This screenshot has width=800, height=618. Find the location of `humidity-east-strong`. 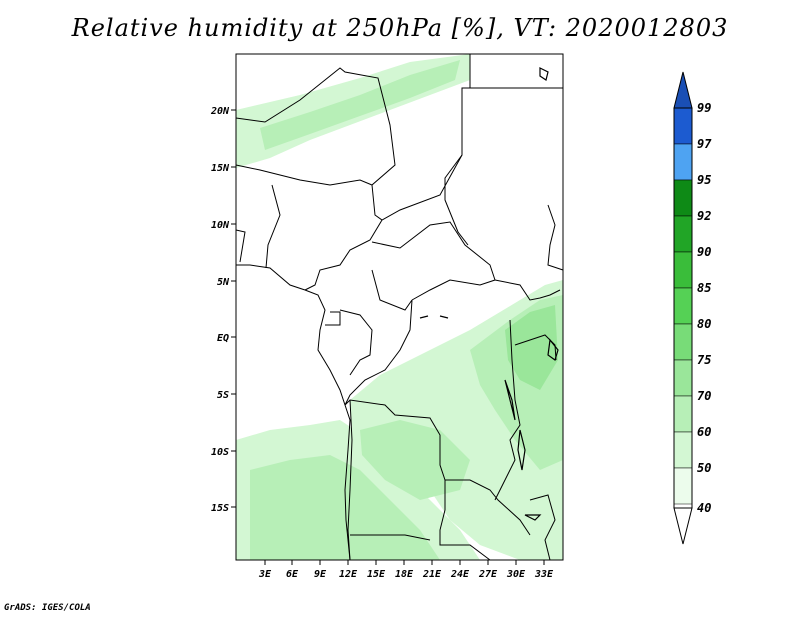

humidity-east-strong is located at coordinates (531, 347).